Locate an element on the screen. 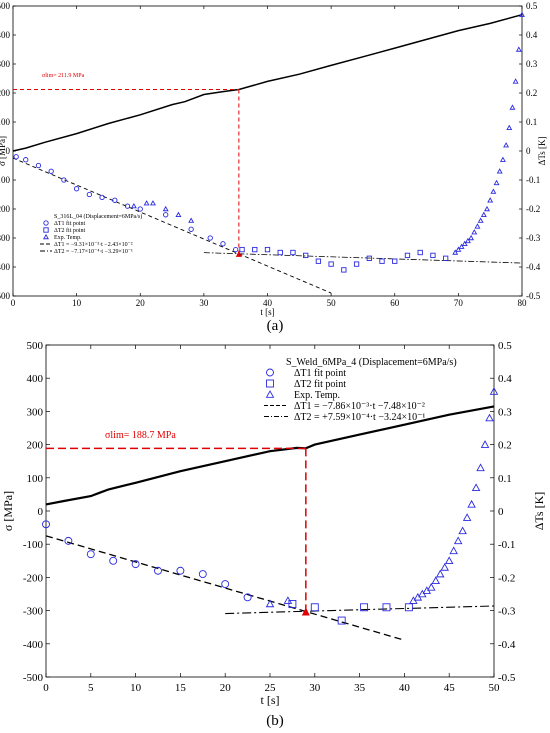  y-right-tick-label: -0.1 is located at coordinates (533, 180).